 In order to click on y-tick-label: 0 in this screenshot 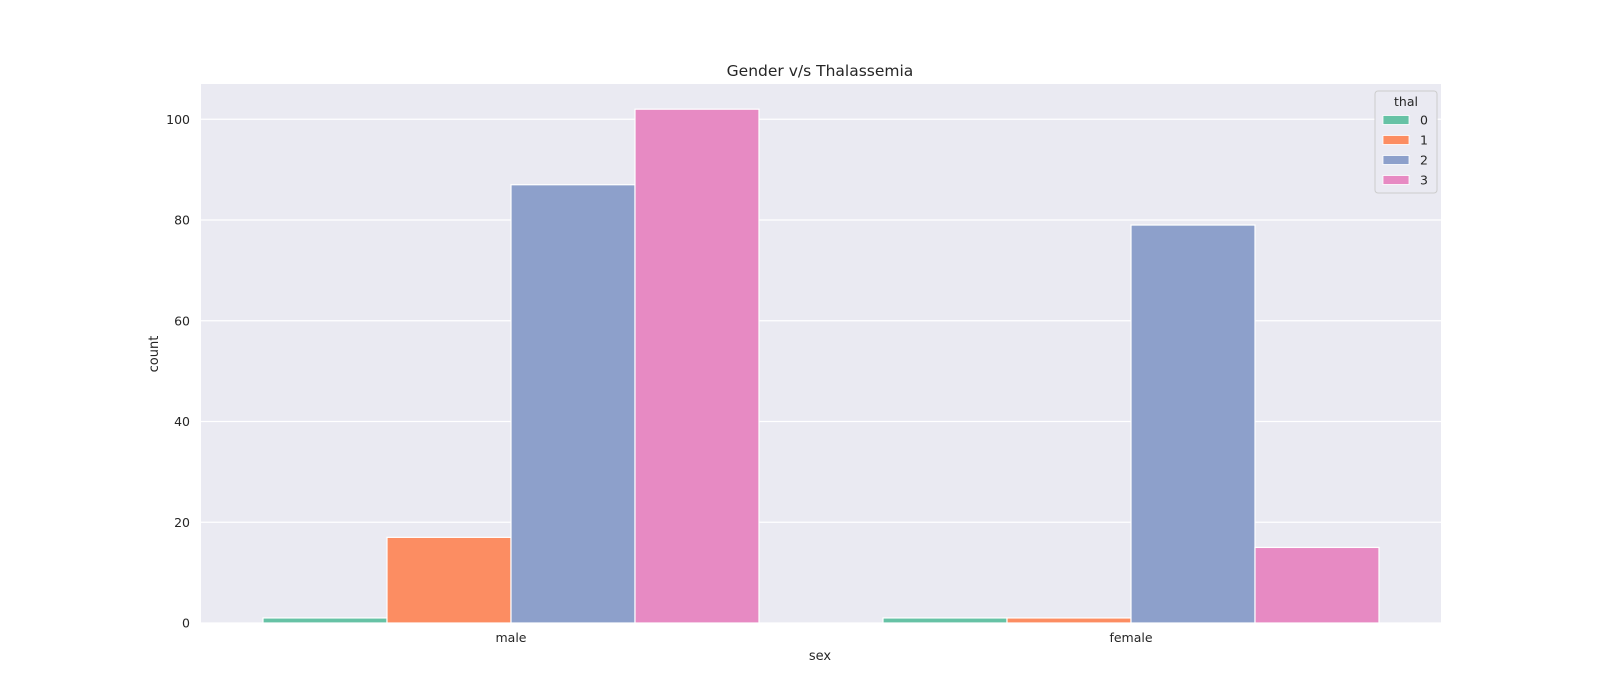, I will do `click(186, 623)`.